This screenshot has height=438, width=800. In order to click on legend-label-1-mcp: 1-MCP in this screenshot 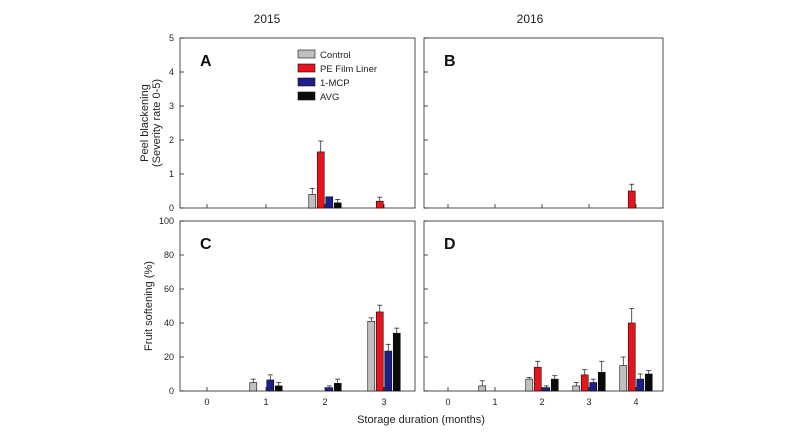, I will do `click(335, 83)`.